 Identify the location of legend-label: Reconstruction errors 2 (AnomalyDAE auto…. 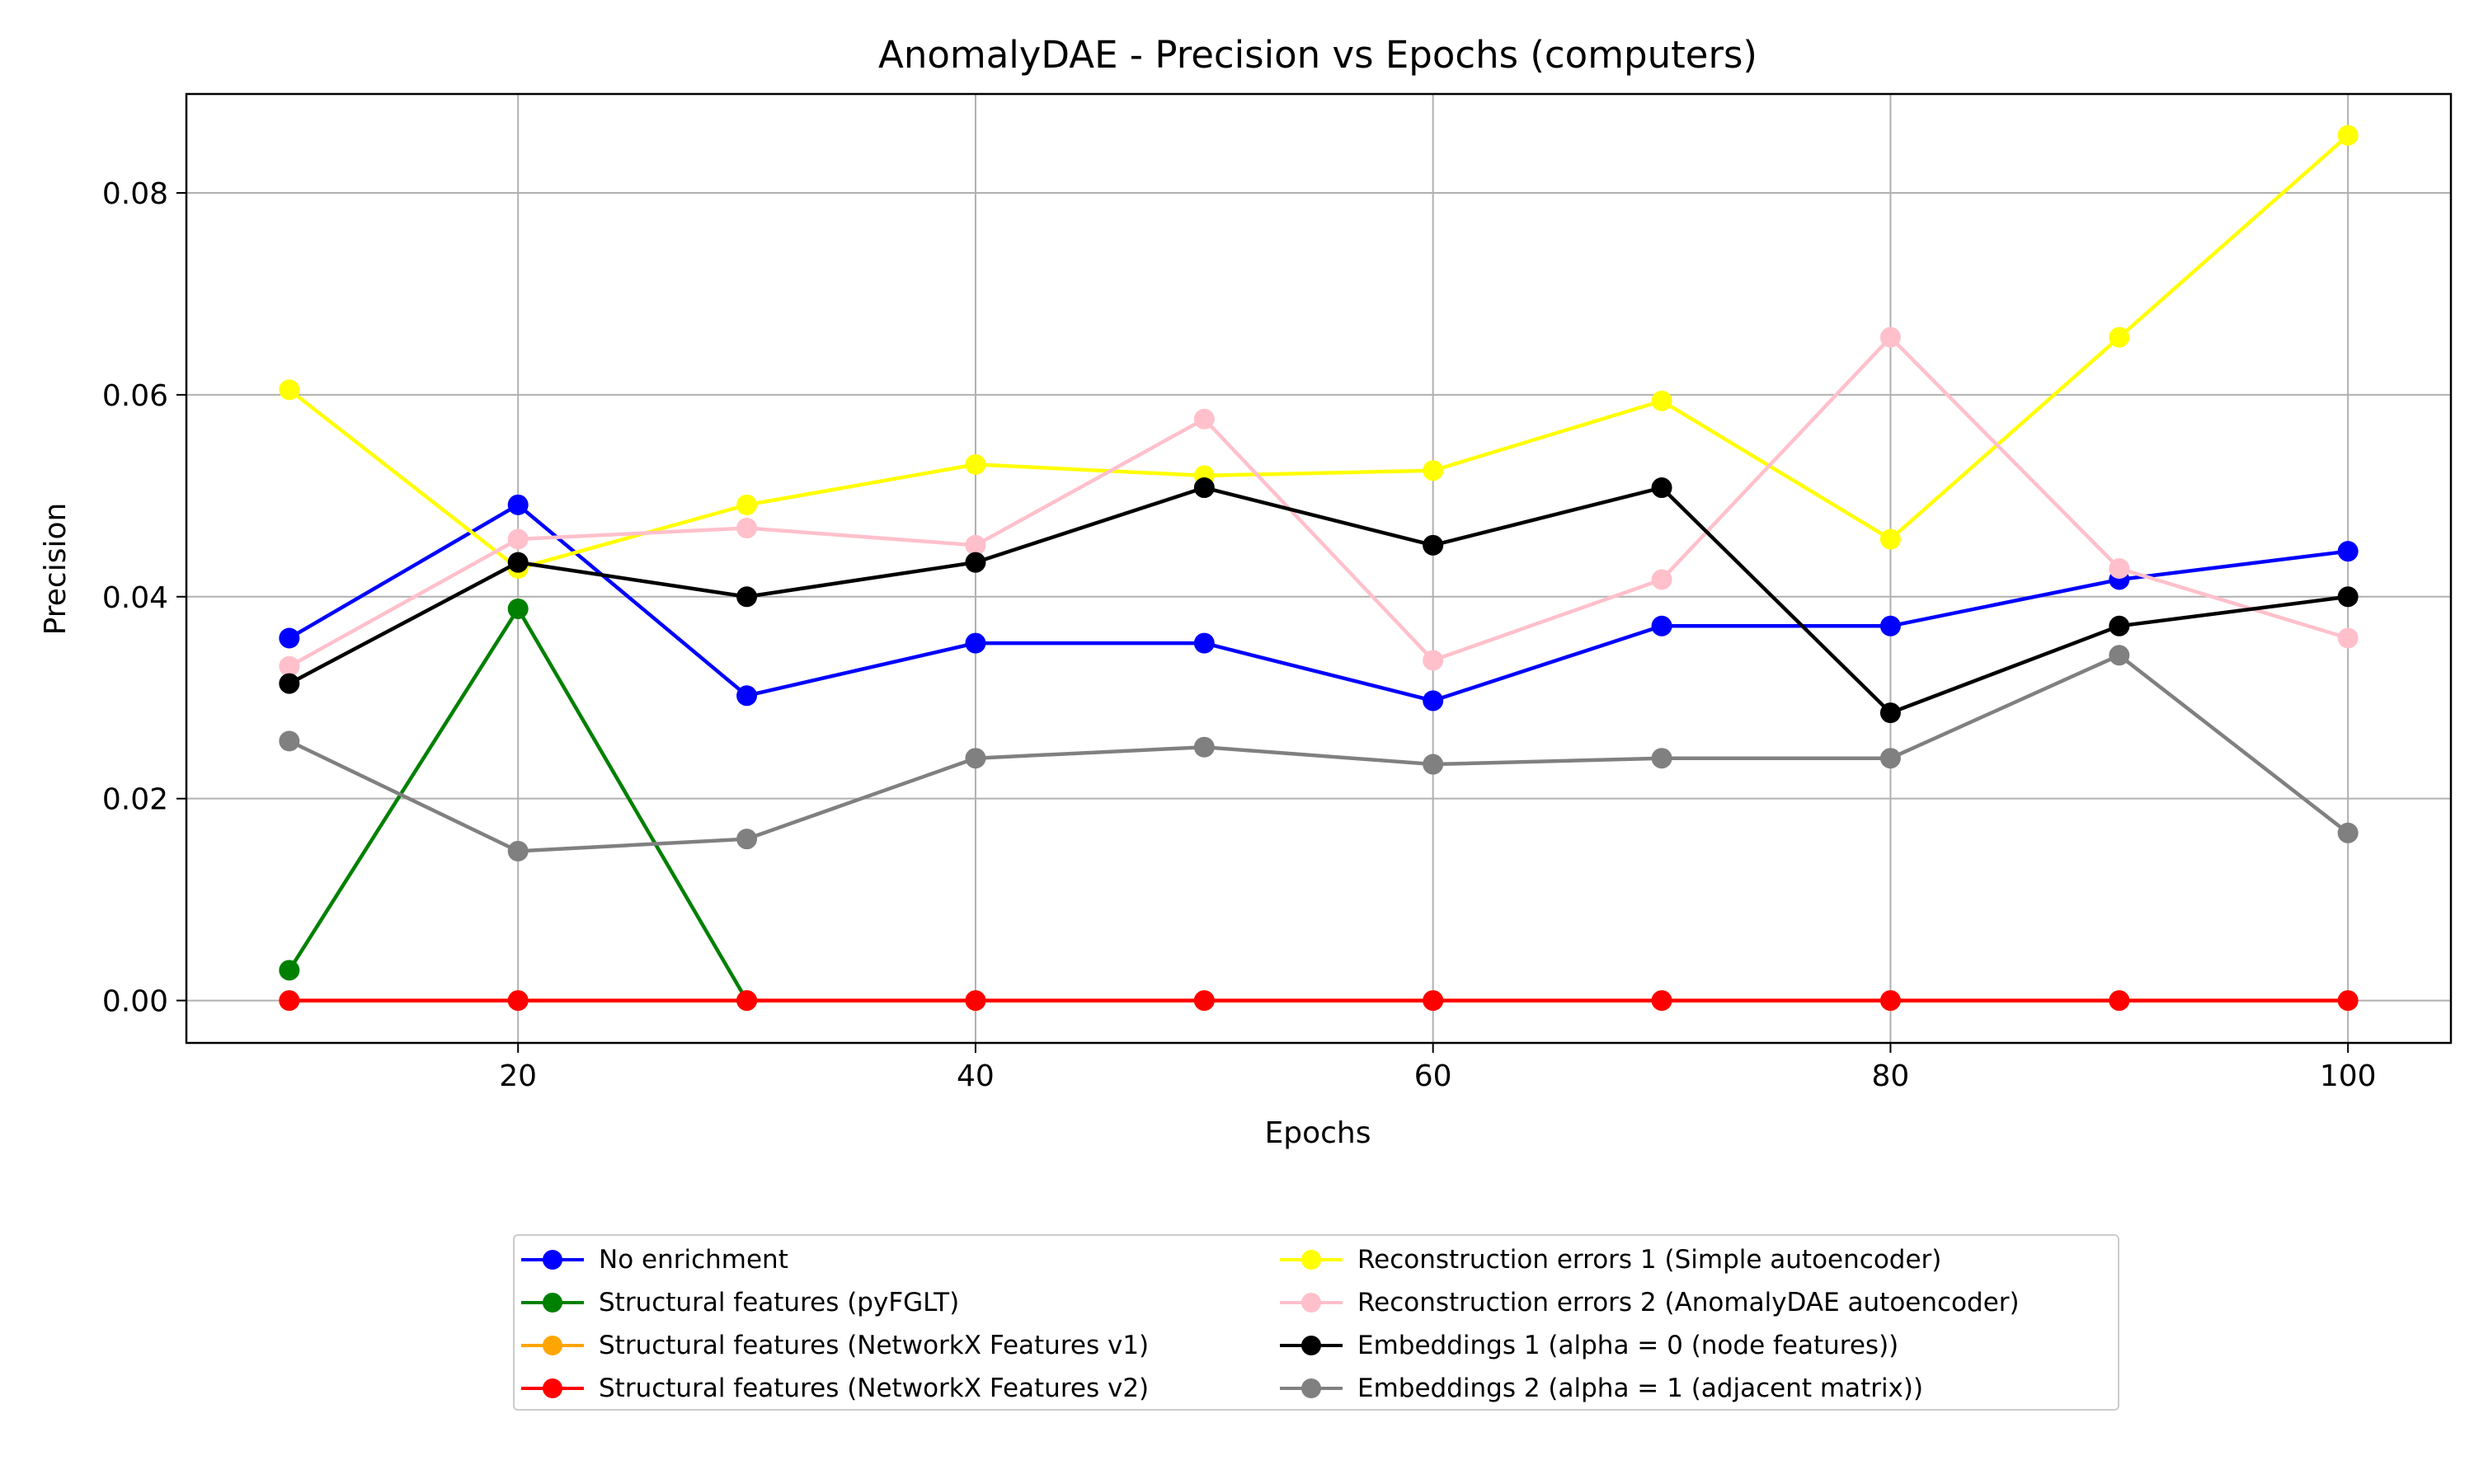
(1688, 1302).